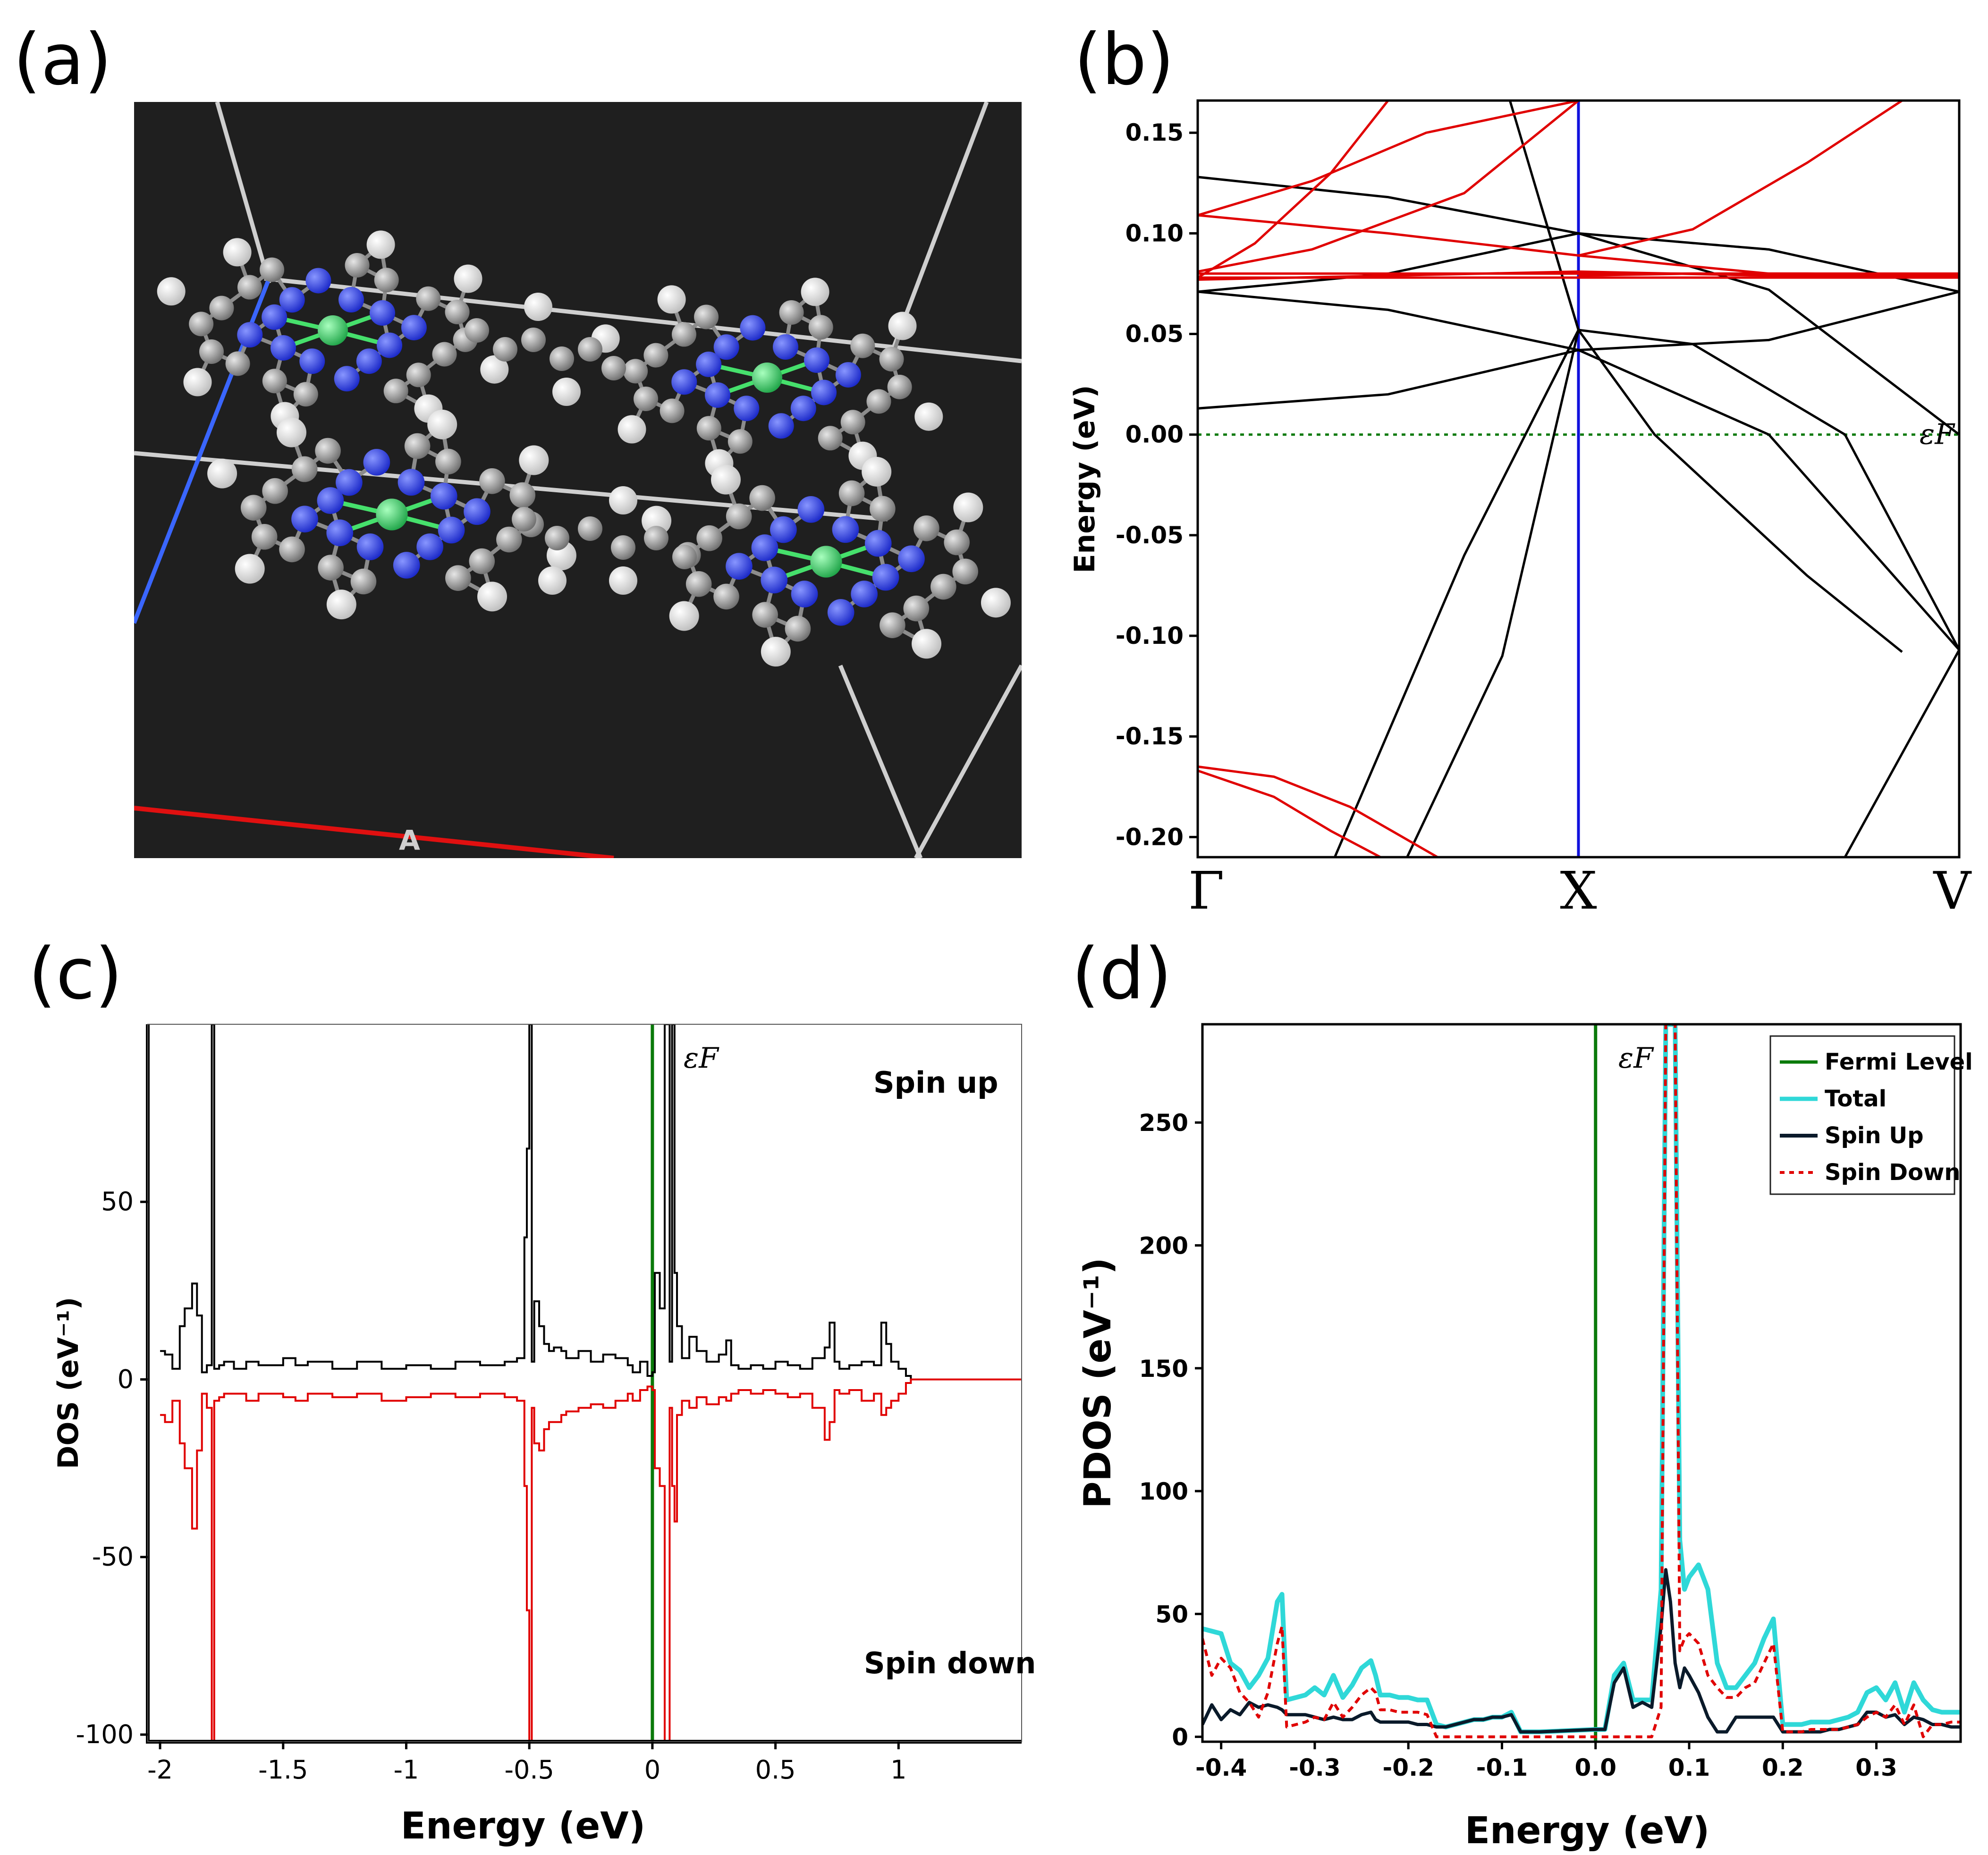 The height and width of the screenshot is (1855, 1988). What do you see at coordinates (283, 1770) in the screenshot?
I see `dos-x-tick-label: -1.5` at bounding box center [283, 1770].